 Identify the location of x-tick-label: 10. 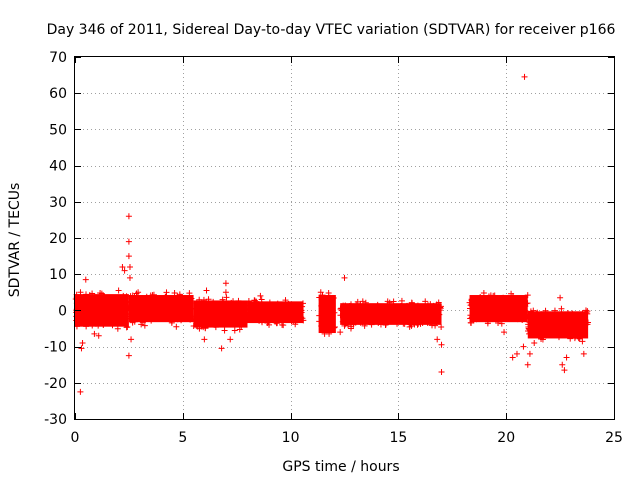
(291, 438).